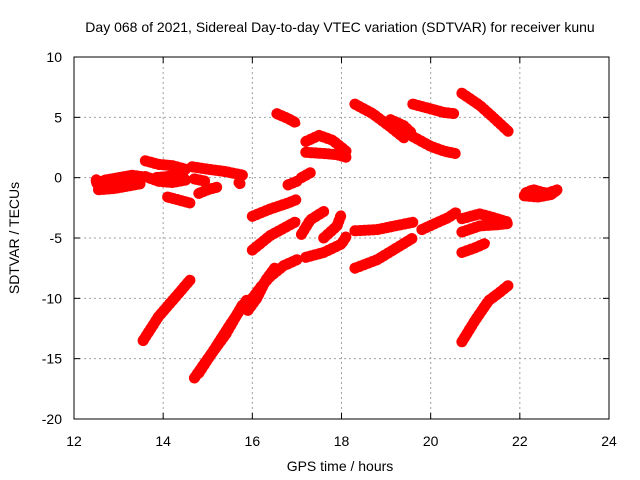 This screenshot has width=640, height=480. Describe the element at coordinates (402, 127) in the screenshot. I see `series-arc-28-markers` at that location.